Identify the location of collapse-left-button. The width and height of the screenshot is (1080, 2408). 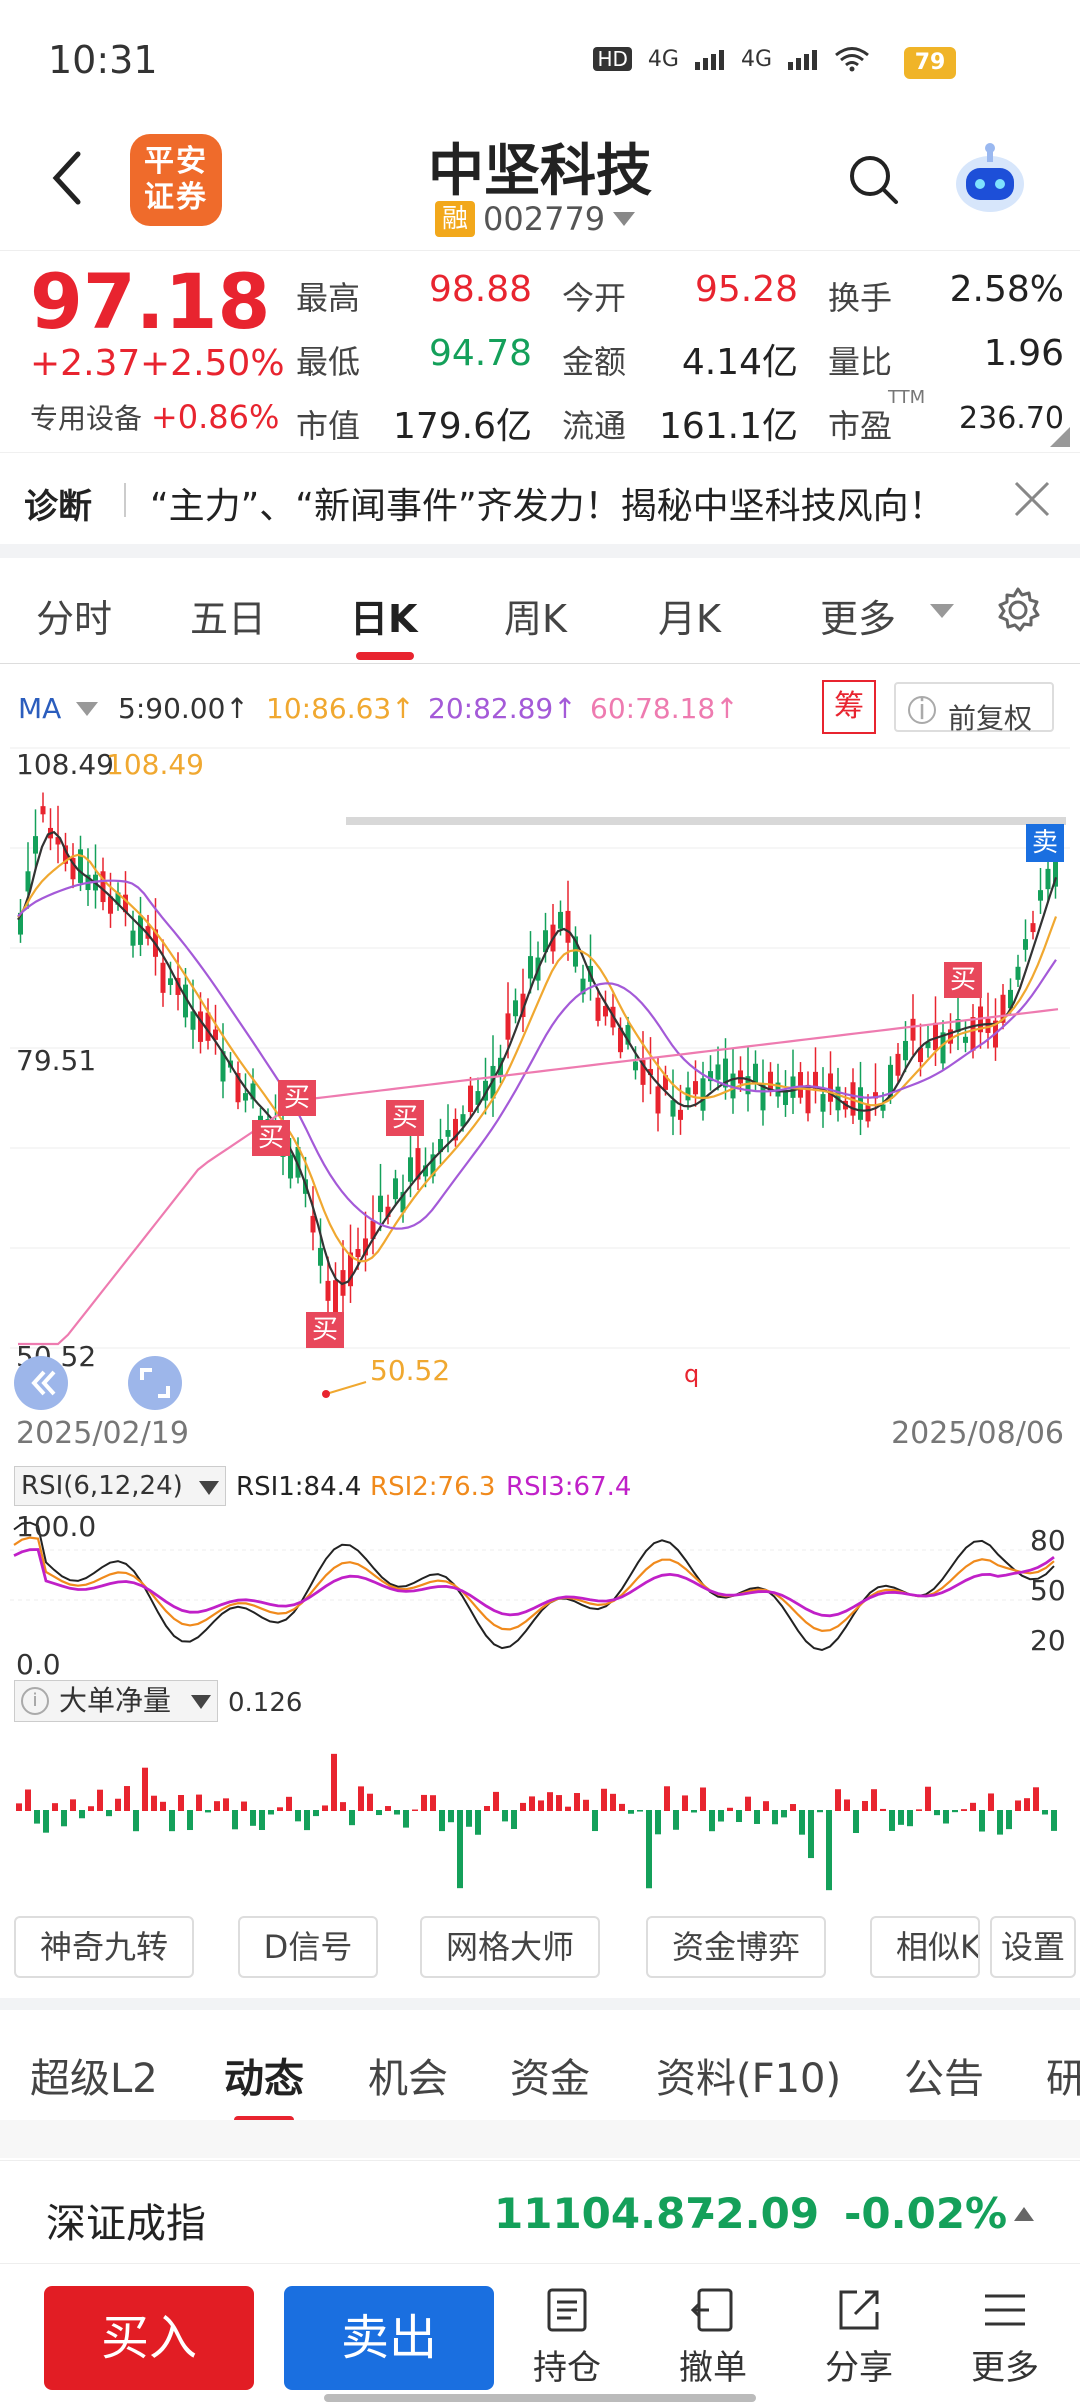
(41, 1383).